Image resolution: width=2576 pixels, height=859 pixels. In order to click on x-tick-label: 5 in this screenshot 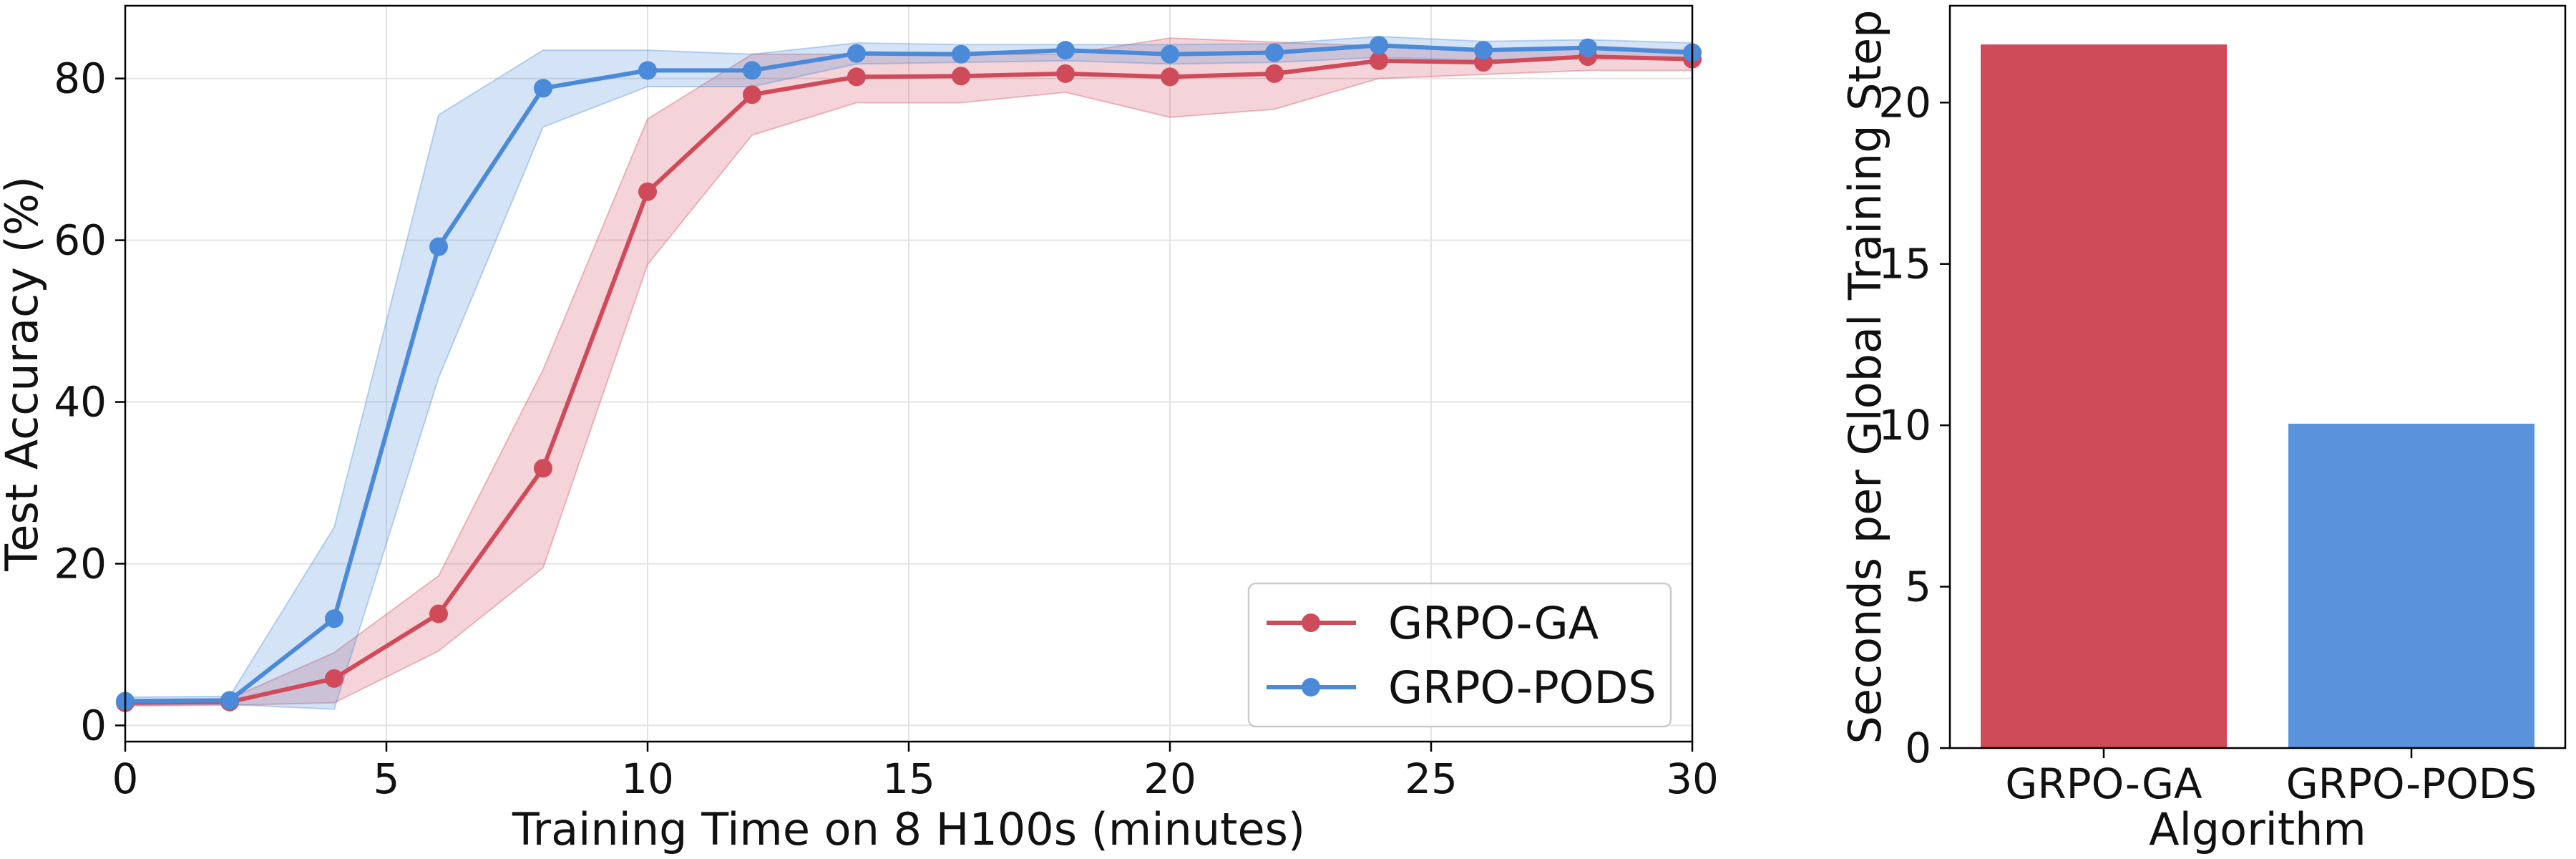, I will do `click(387, 778)`.